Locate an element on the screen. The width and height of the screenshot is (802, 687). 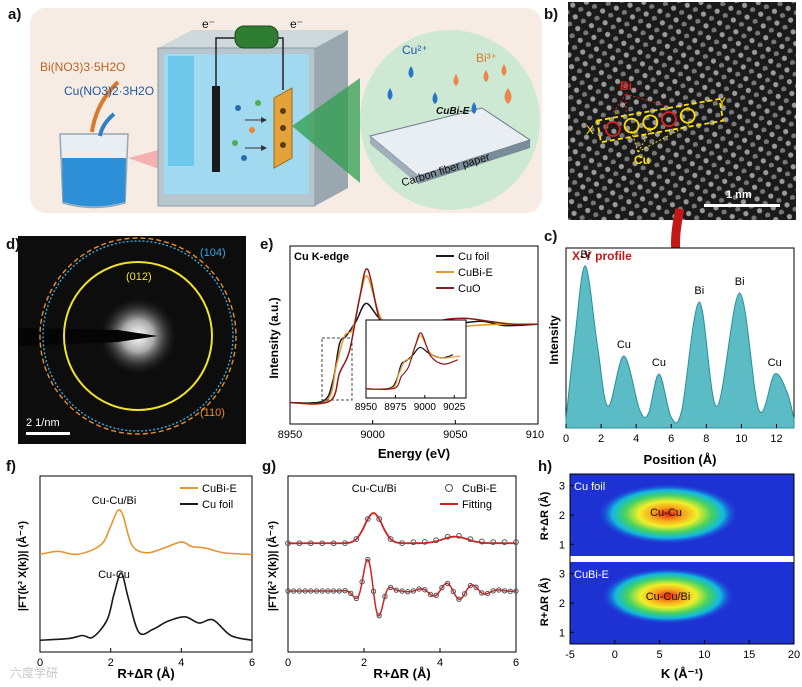
f-legend-label: CuBi-E is located at coordinates (219, 489).